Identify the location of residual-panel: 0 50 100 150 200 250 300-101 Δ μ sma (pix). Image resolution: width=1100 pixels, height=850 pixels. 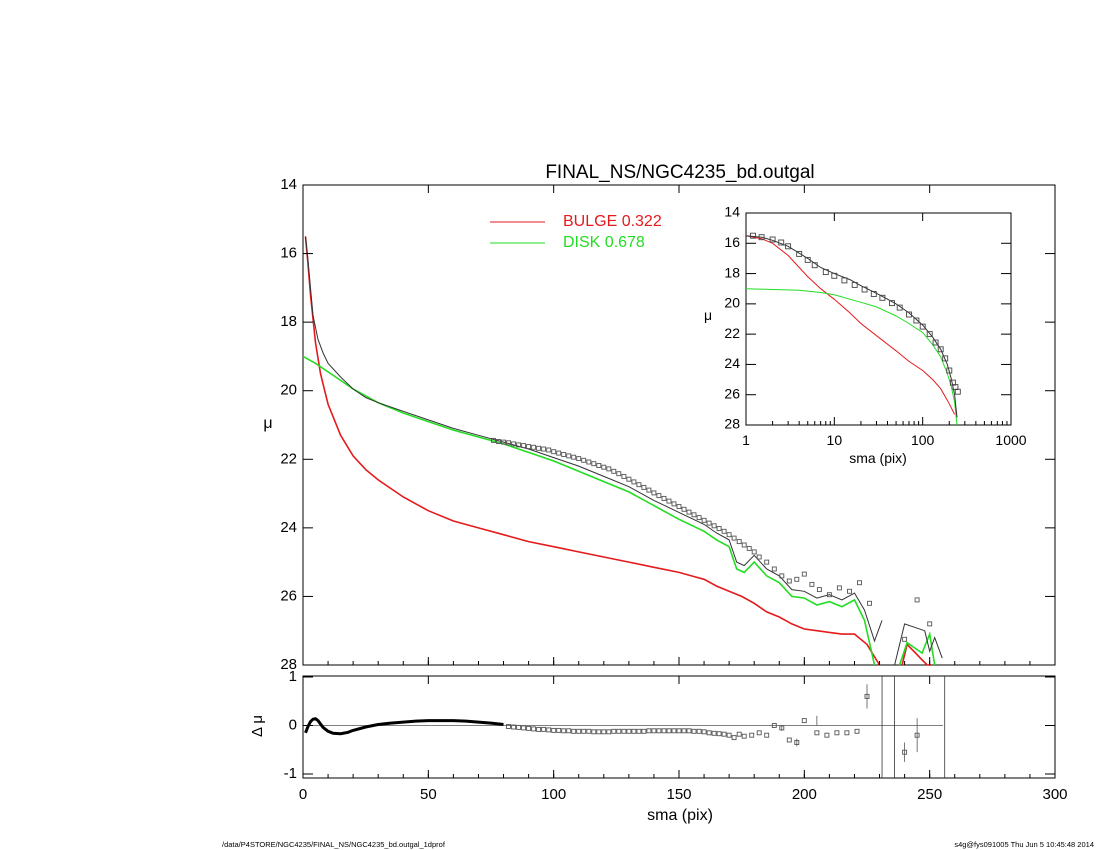
(658, 746).